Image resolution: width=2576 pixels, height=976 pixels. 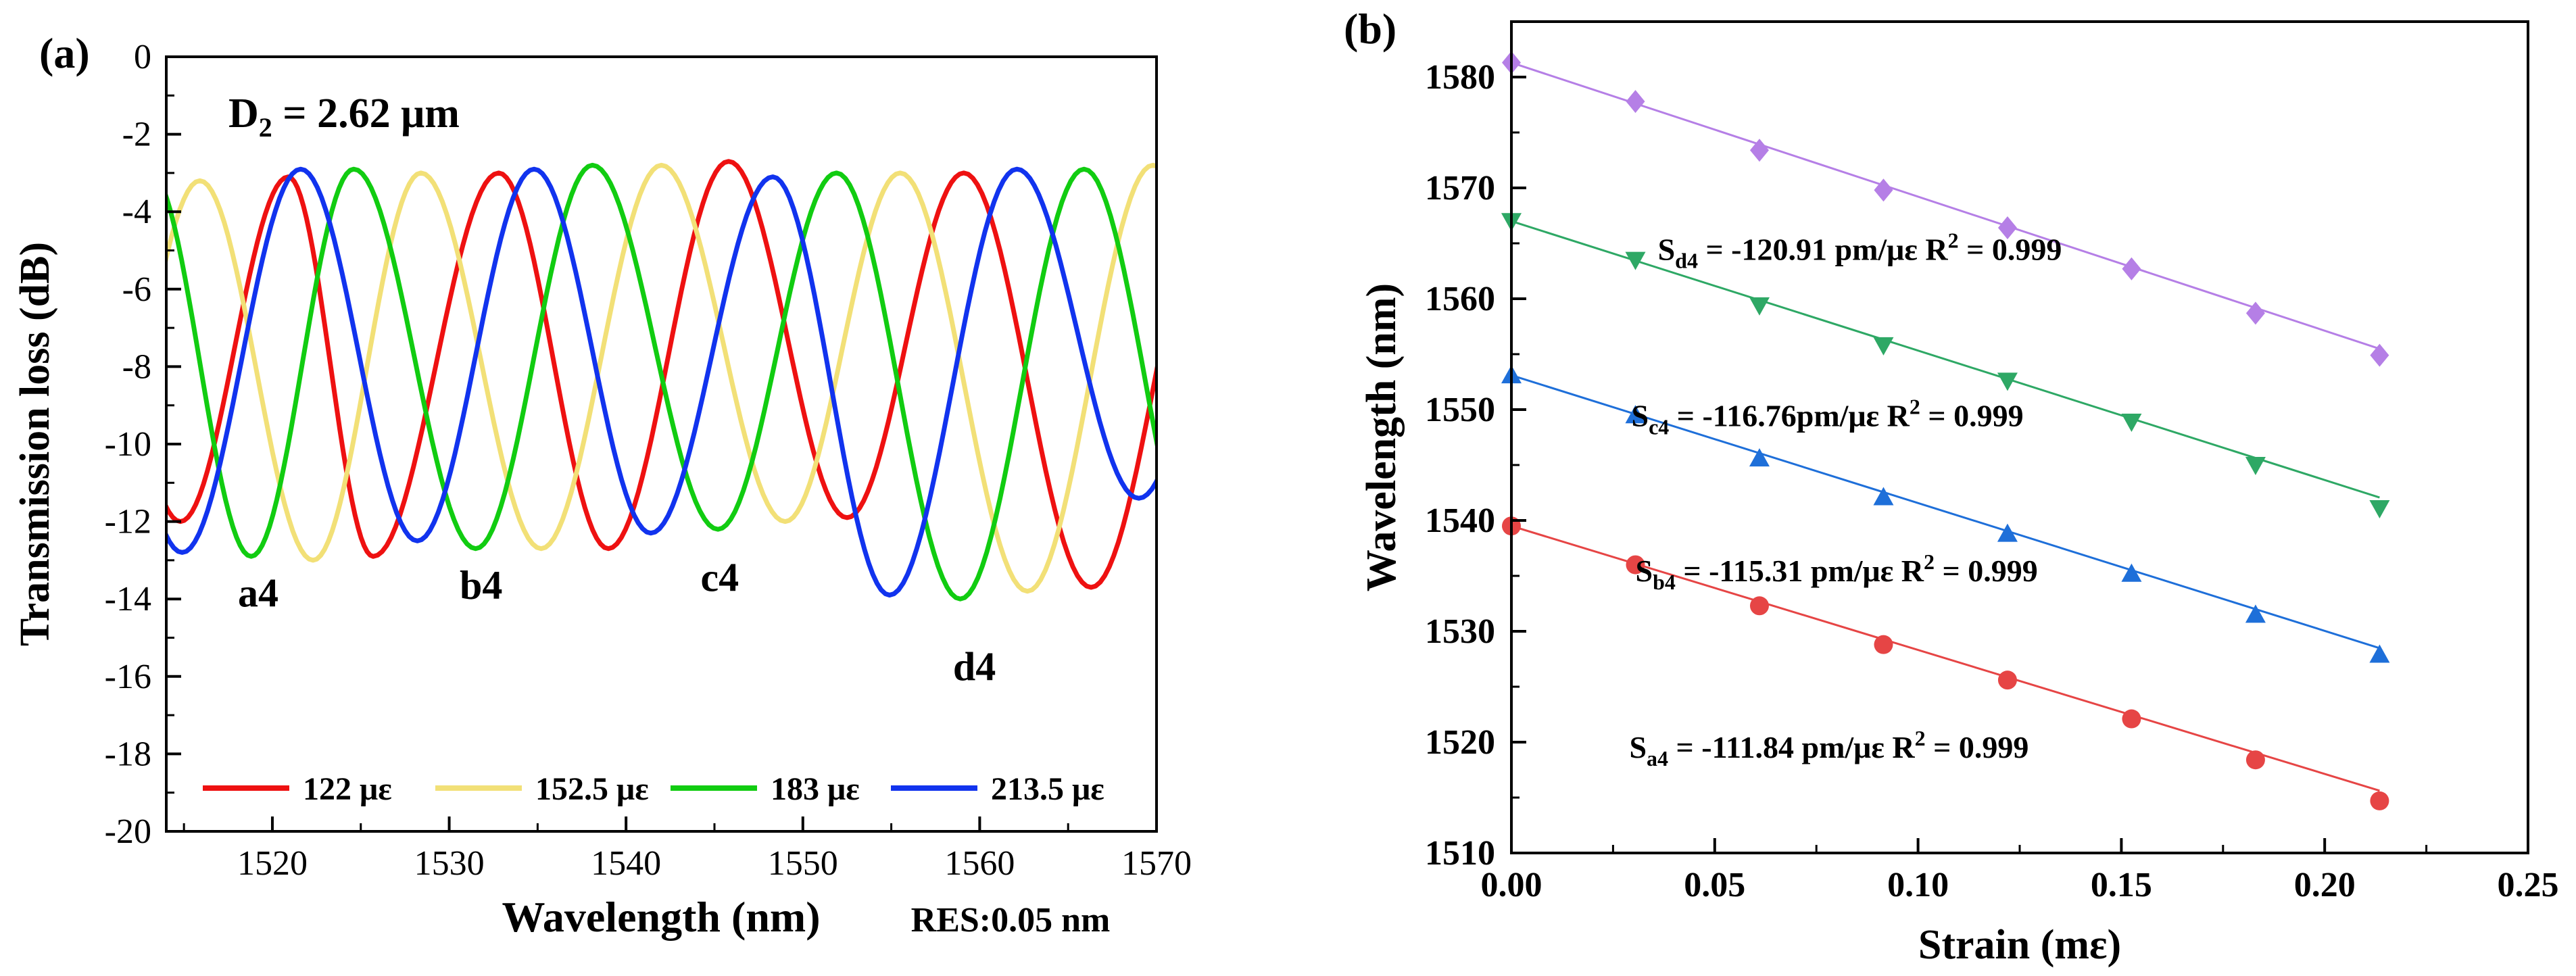 I want to click on panel-b-sensitivity-label-c4: Sc4 = -116.76pm/με R2 = 0.999, so click(x=1827, y=417).